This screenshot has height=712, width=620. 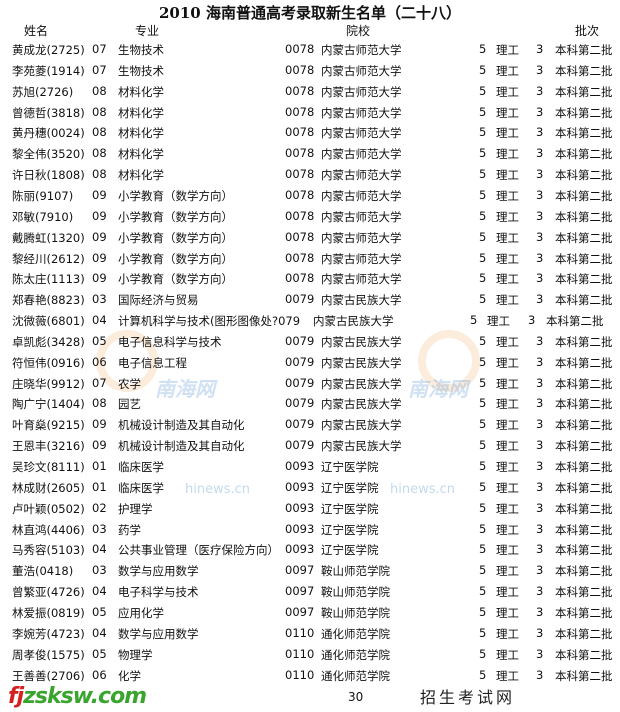 What do you see at coordinates (77, 696) in the screenshot?
I see `site-logo: fjzsksw.com` at bounding box center [77, 696].